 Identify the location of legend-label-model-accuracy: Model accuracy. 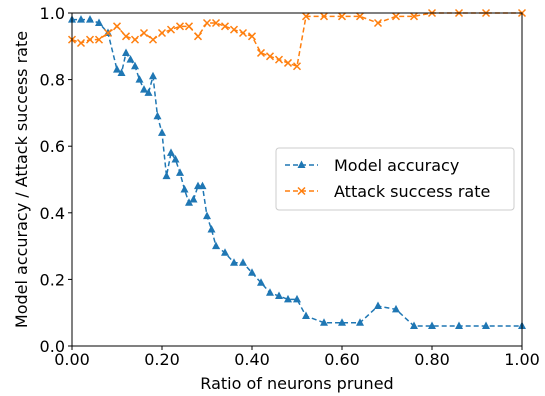
(396, 165).